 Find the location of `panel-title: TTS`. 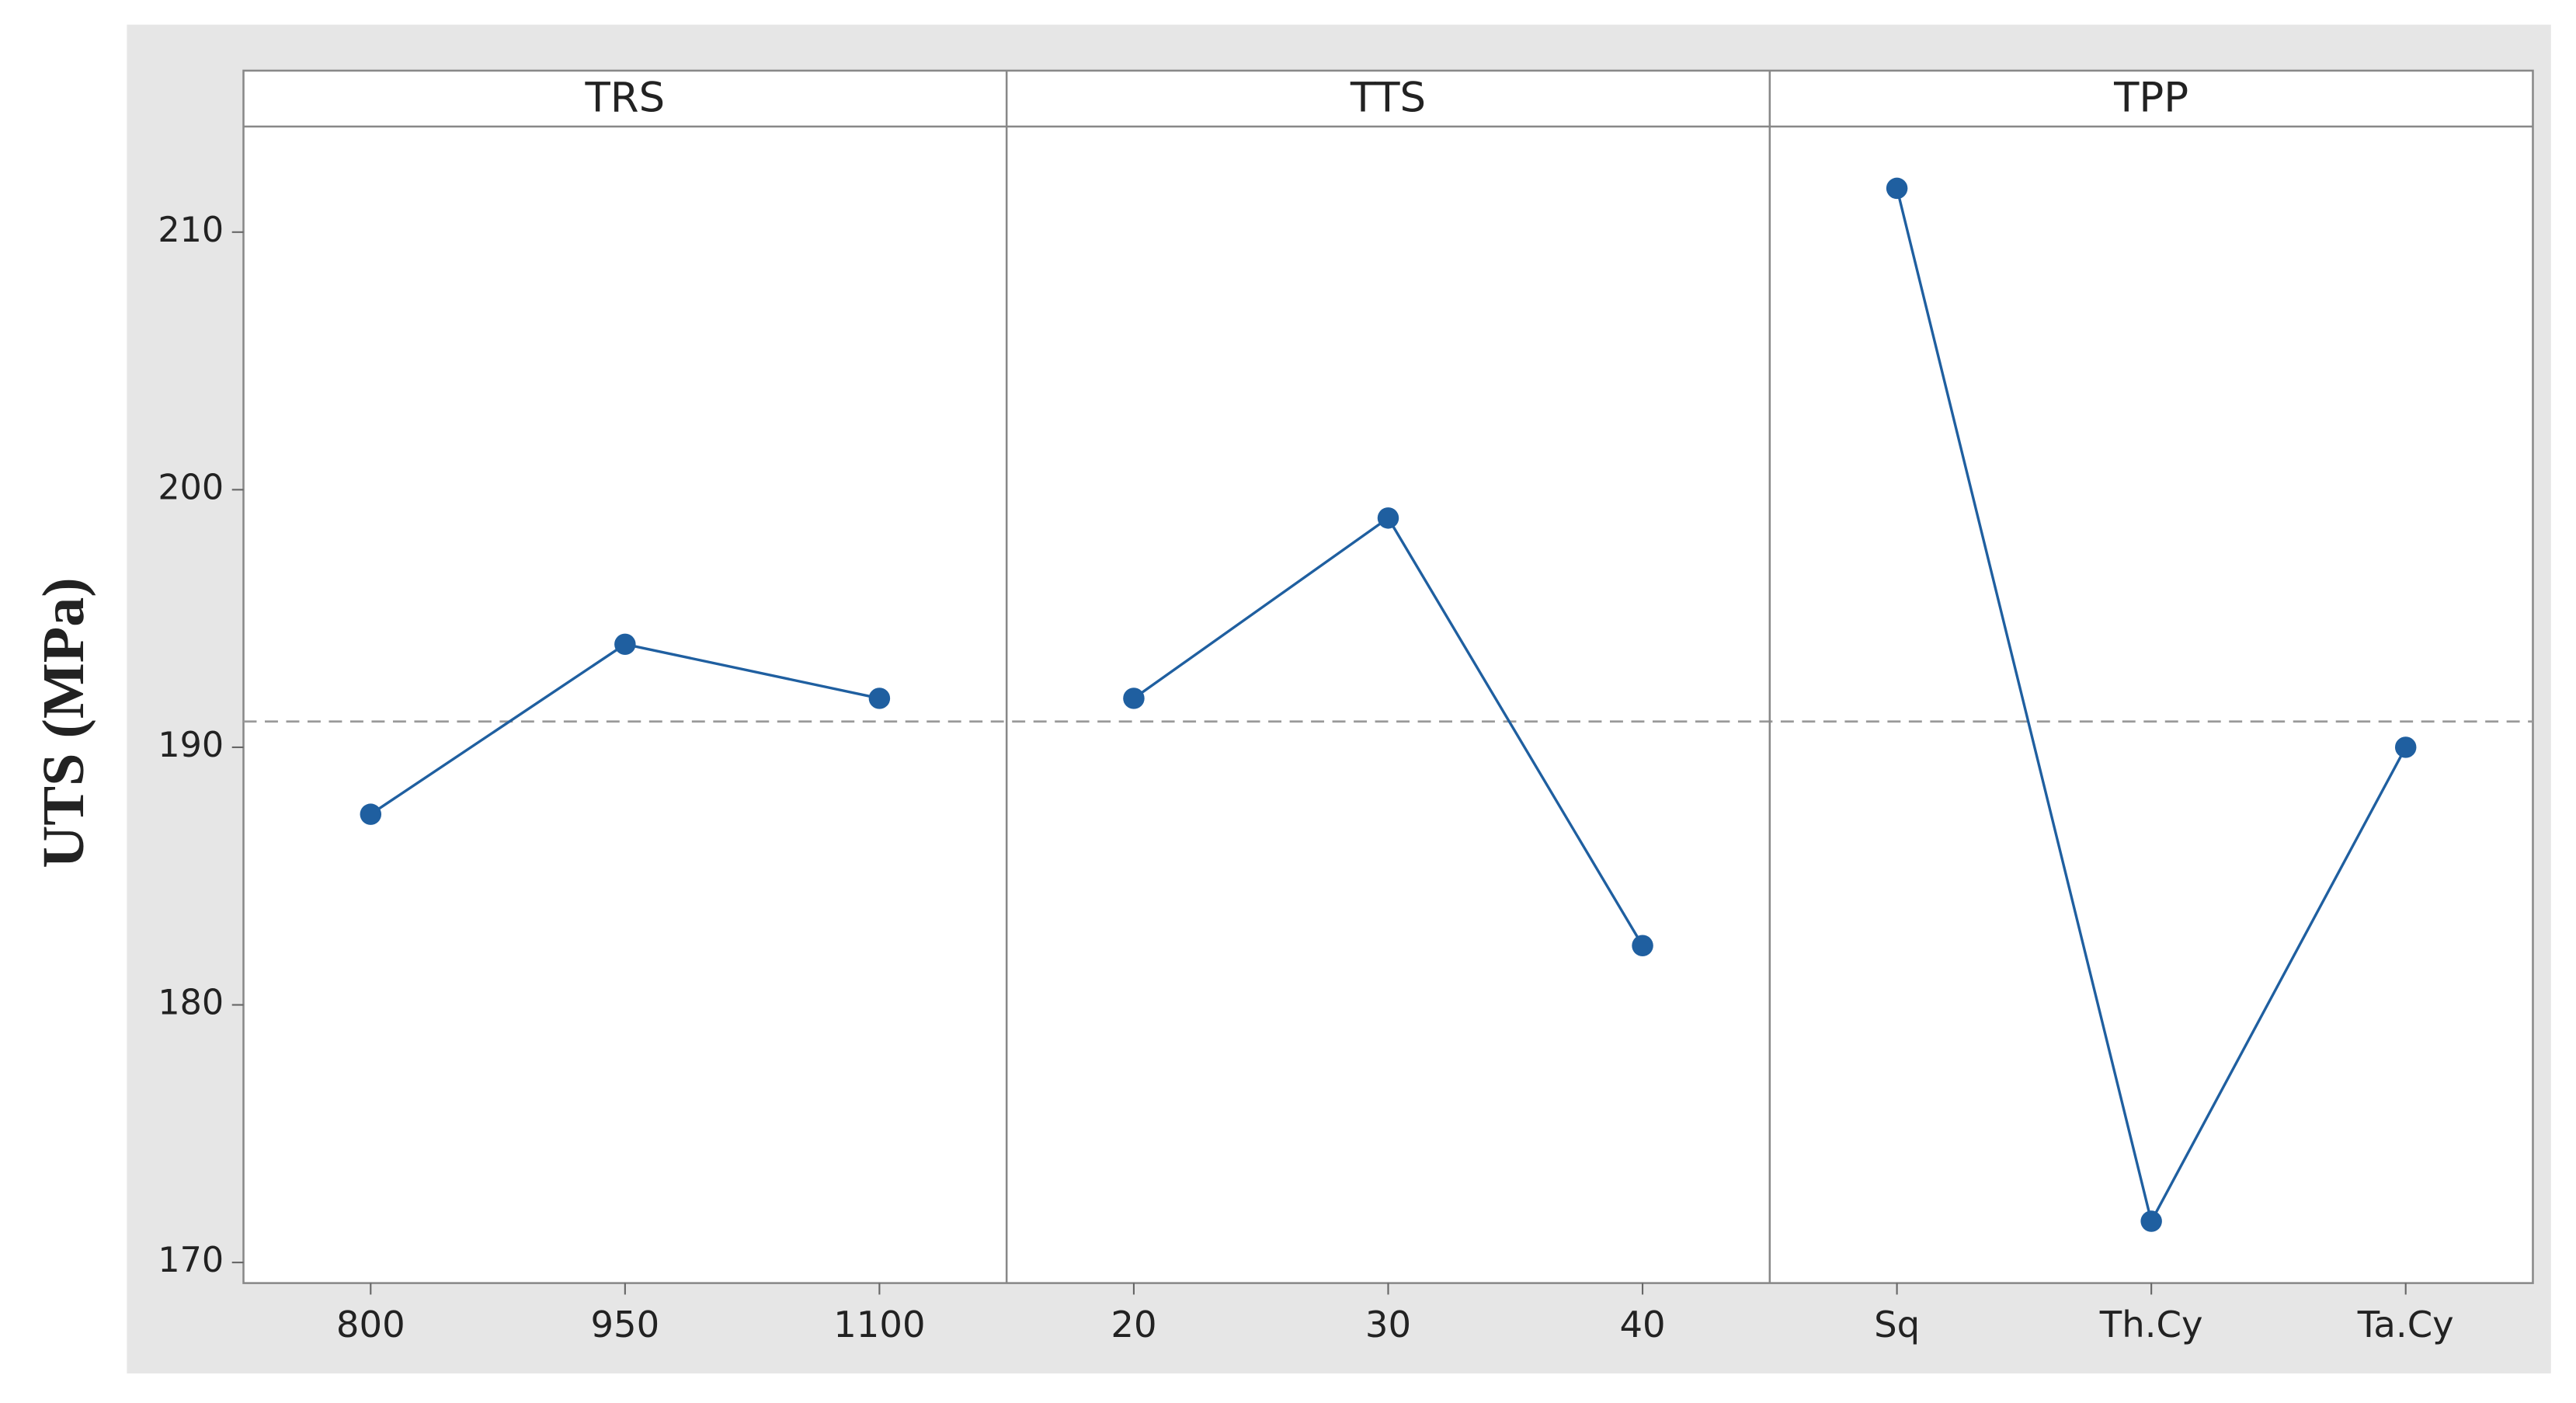

panel-title: TTS is located at coordinates (1388, 98).